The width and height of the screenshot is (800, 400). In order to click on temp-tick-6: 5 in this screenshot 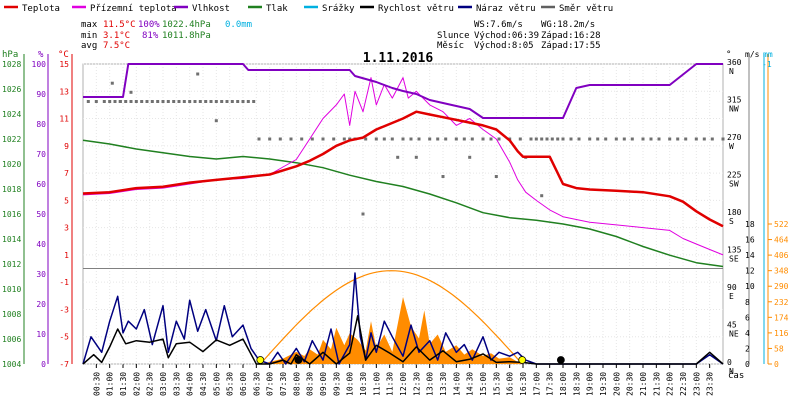, I will do `click(66, 200)`.